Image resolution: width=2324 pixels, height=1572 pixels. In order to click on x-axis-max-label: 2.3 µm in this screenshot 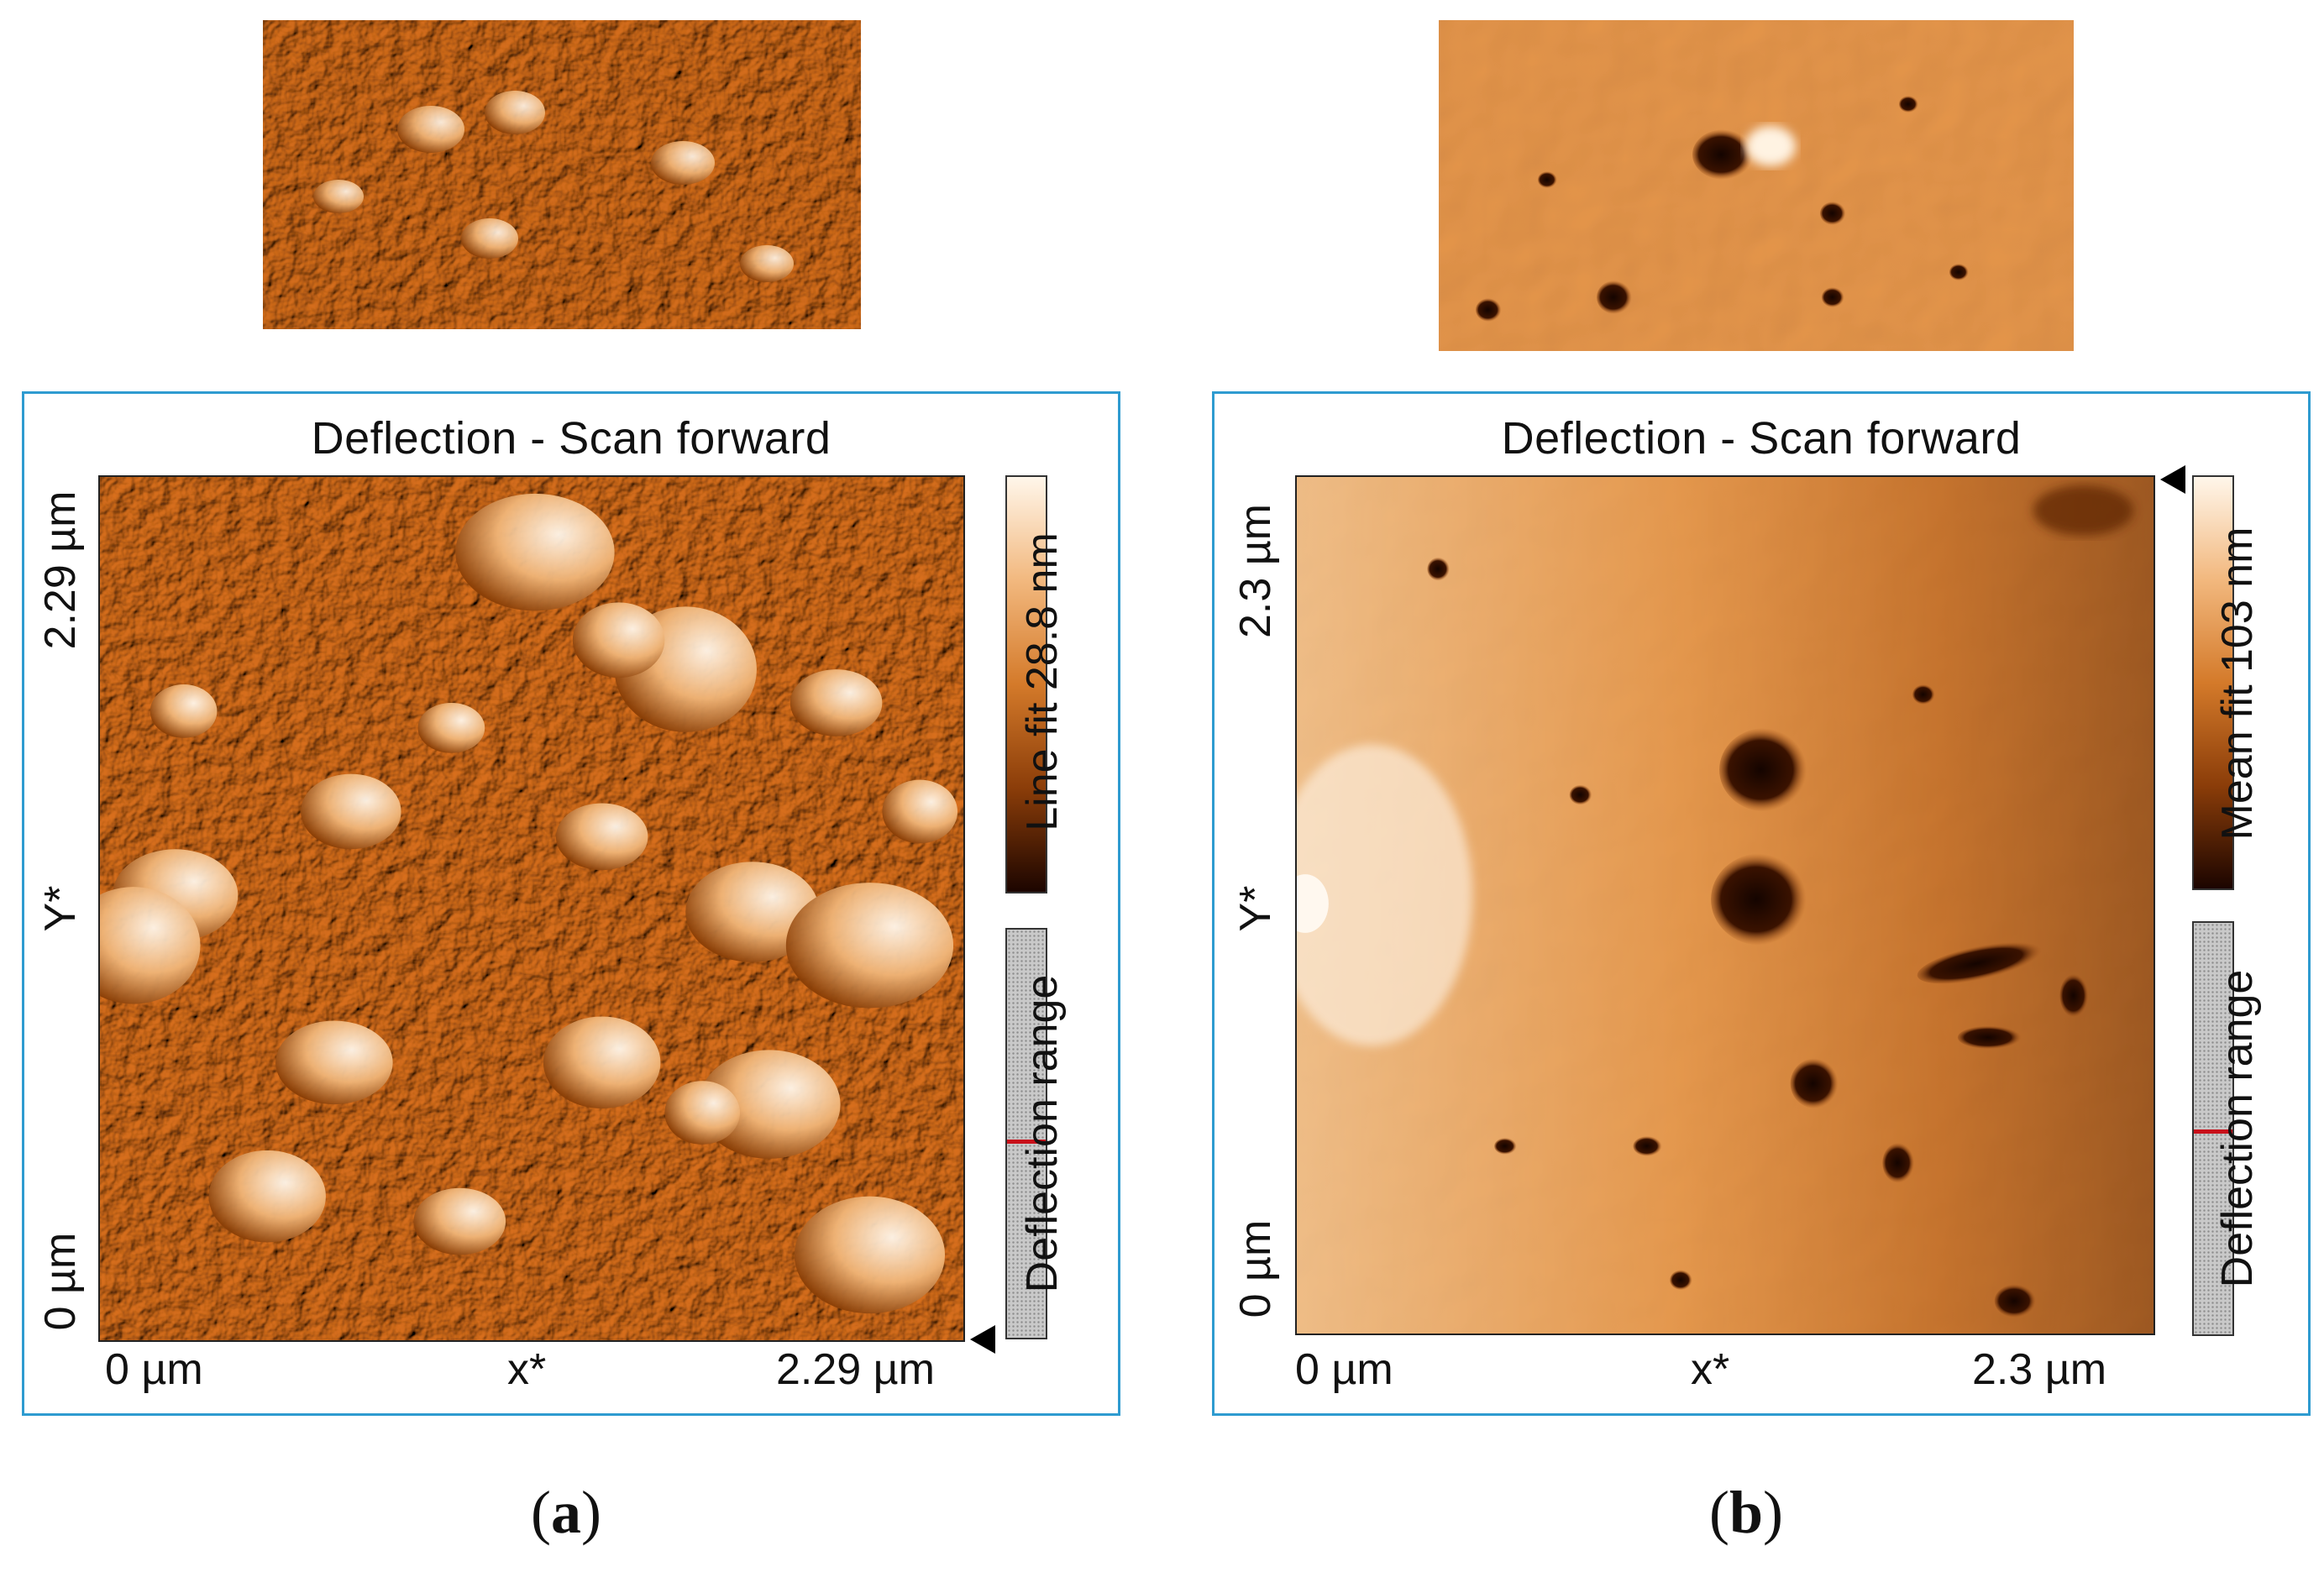, I will do `click(2039, 1369)`.